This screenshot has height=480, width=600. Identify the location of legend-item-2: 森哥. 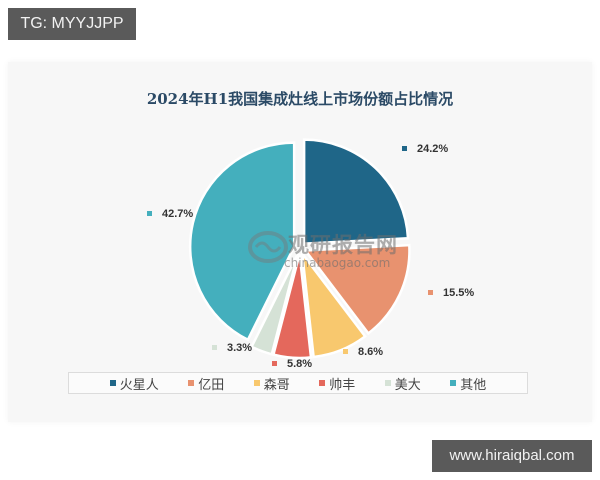
(271, 383).